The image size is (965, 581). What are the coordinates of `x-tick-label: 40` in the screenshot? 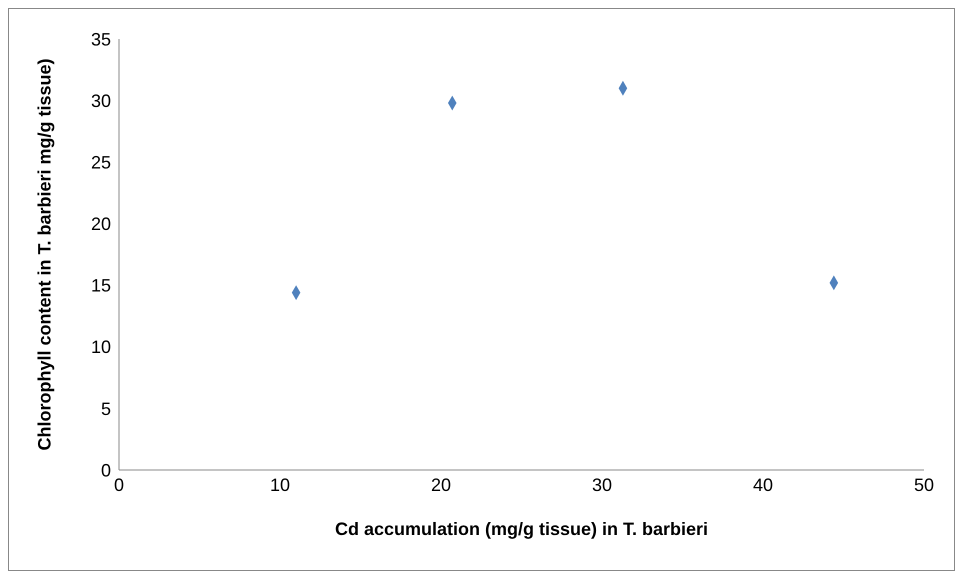 It's located at (763, 484).